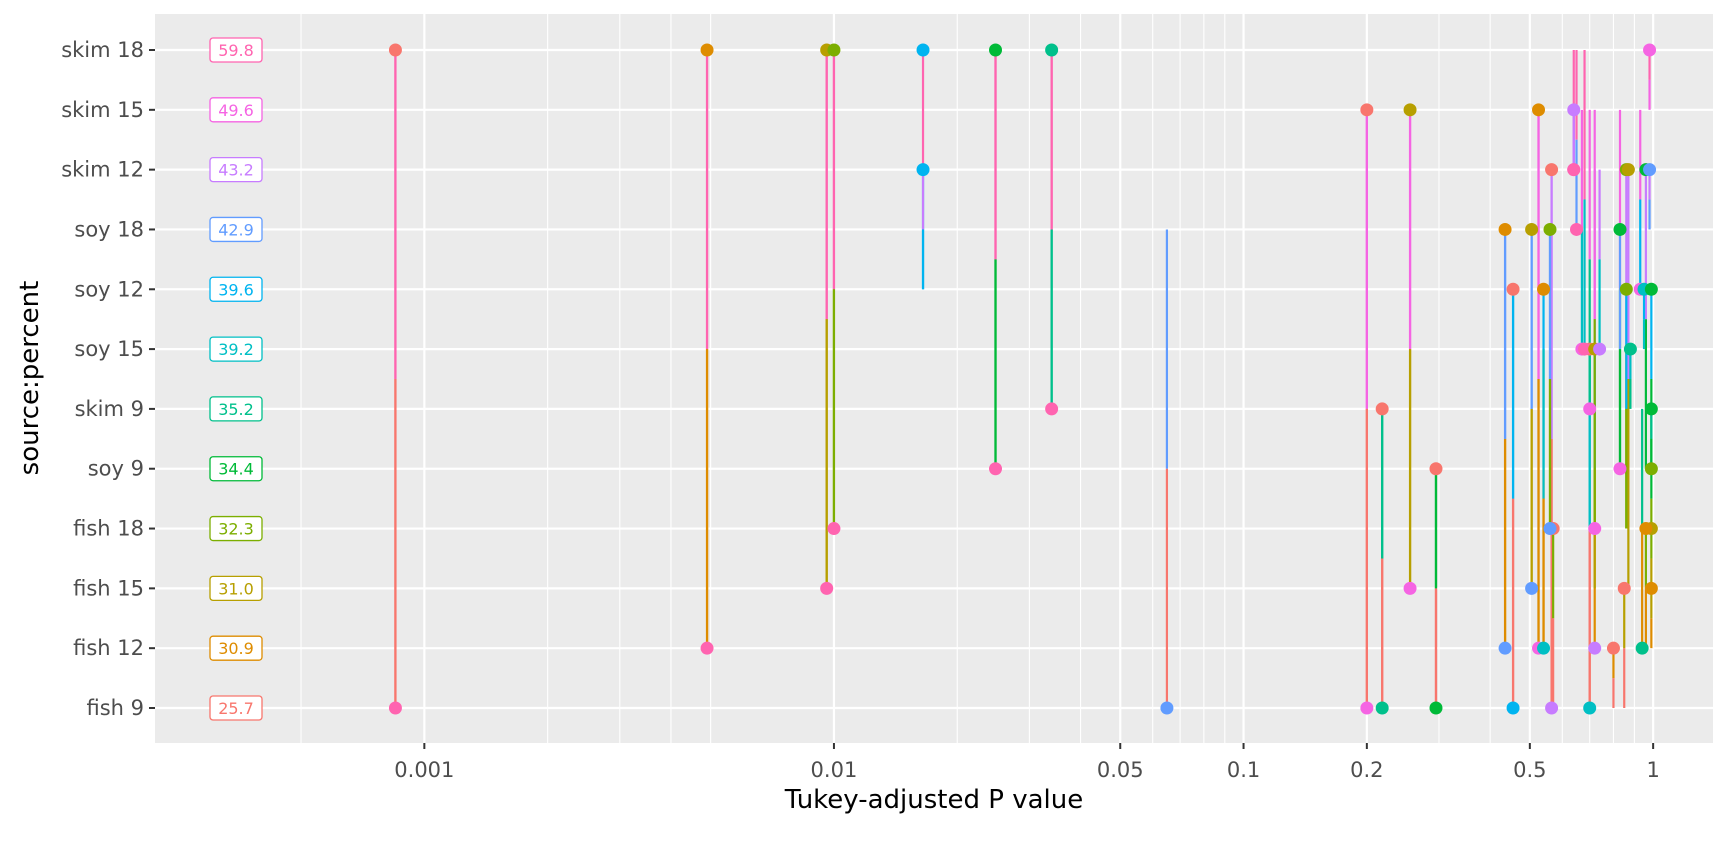  What do you see at coordinates (236, 289) in the screenshot?
I see `mean-label: 39.6` at bounding box center [236, 289].